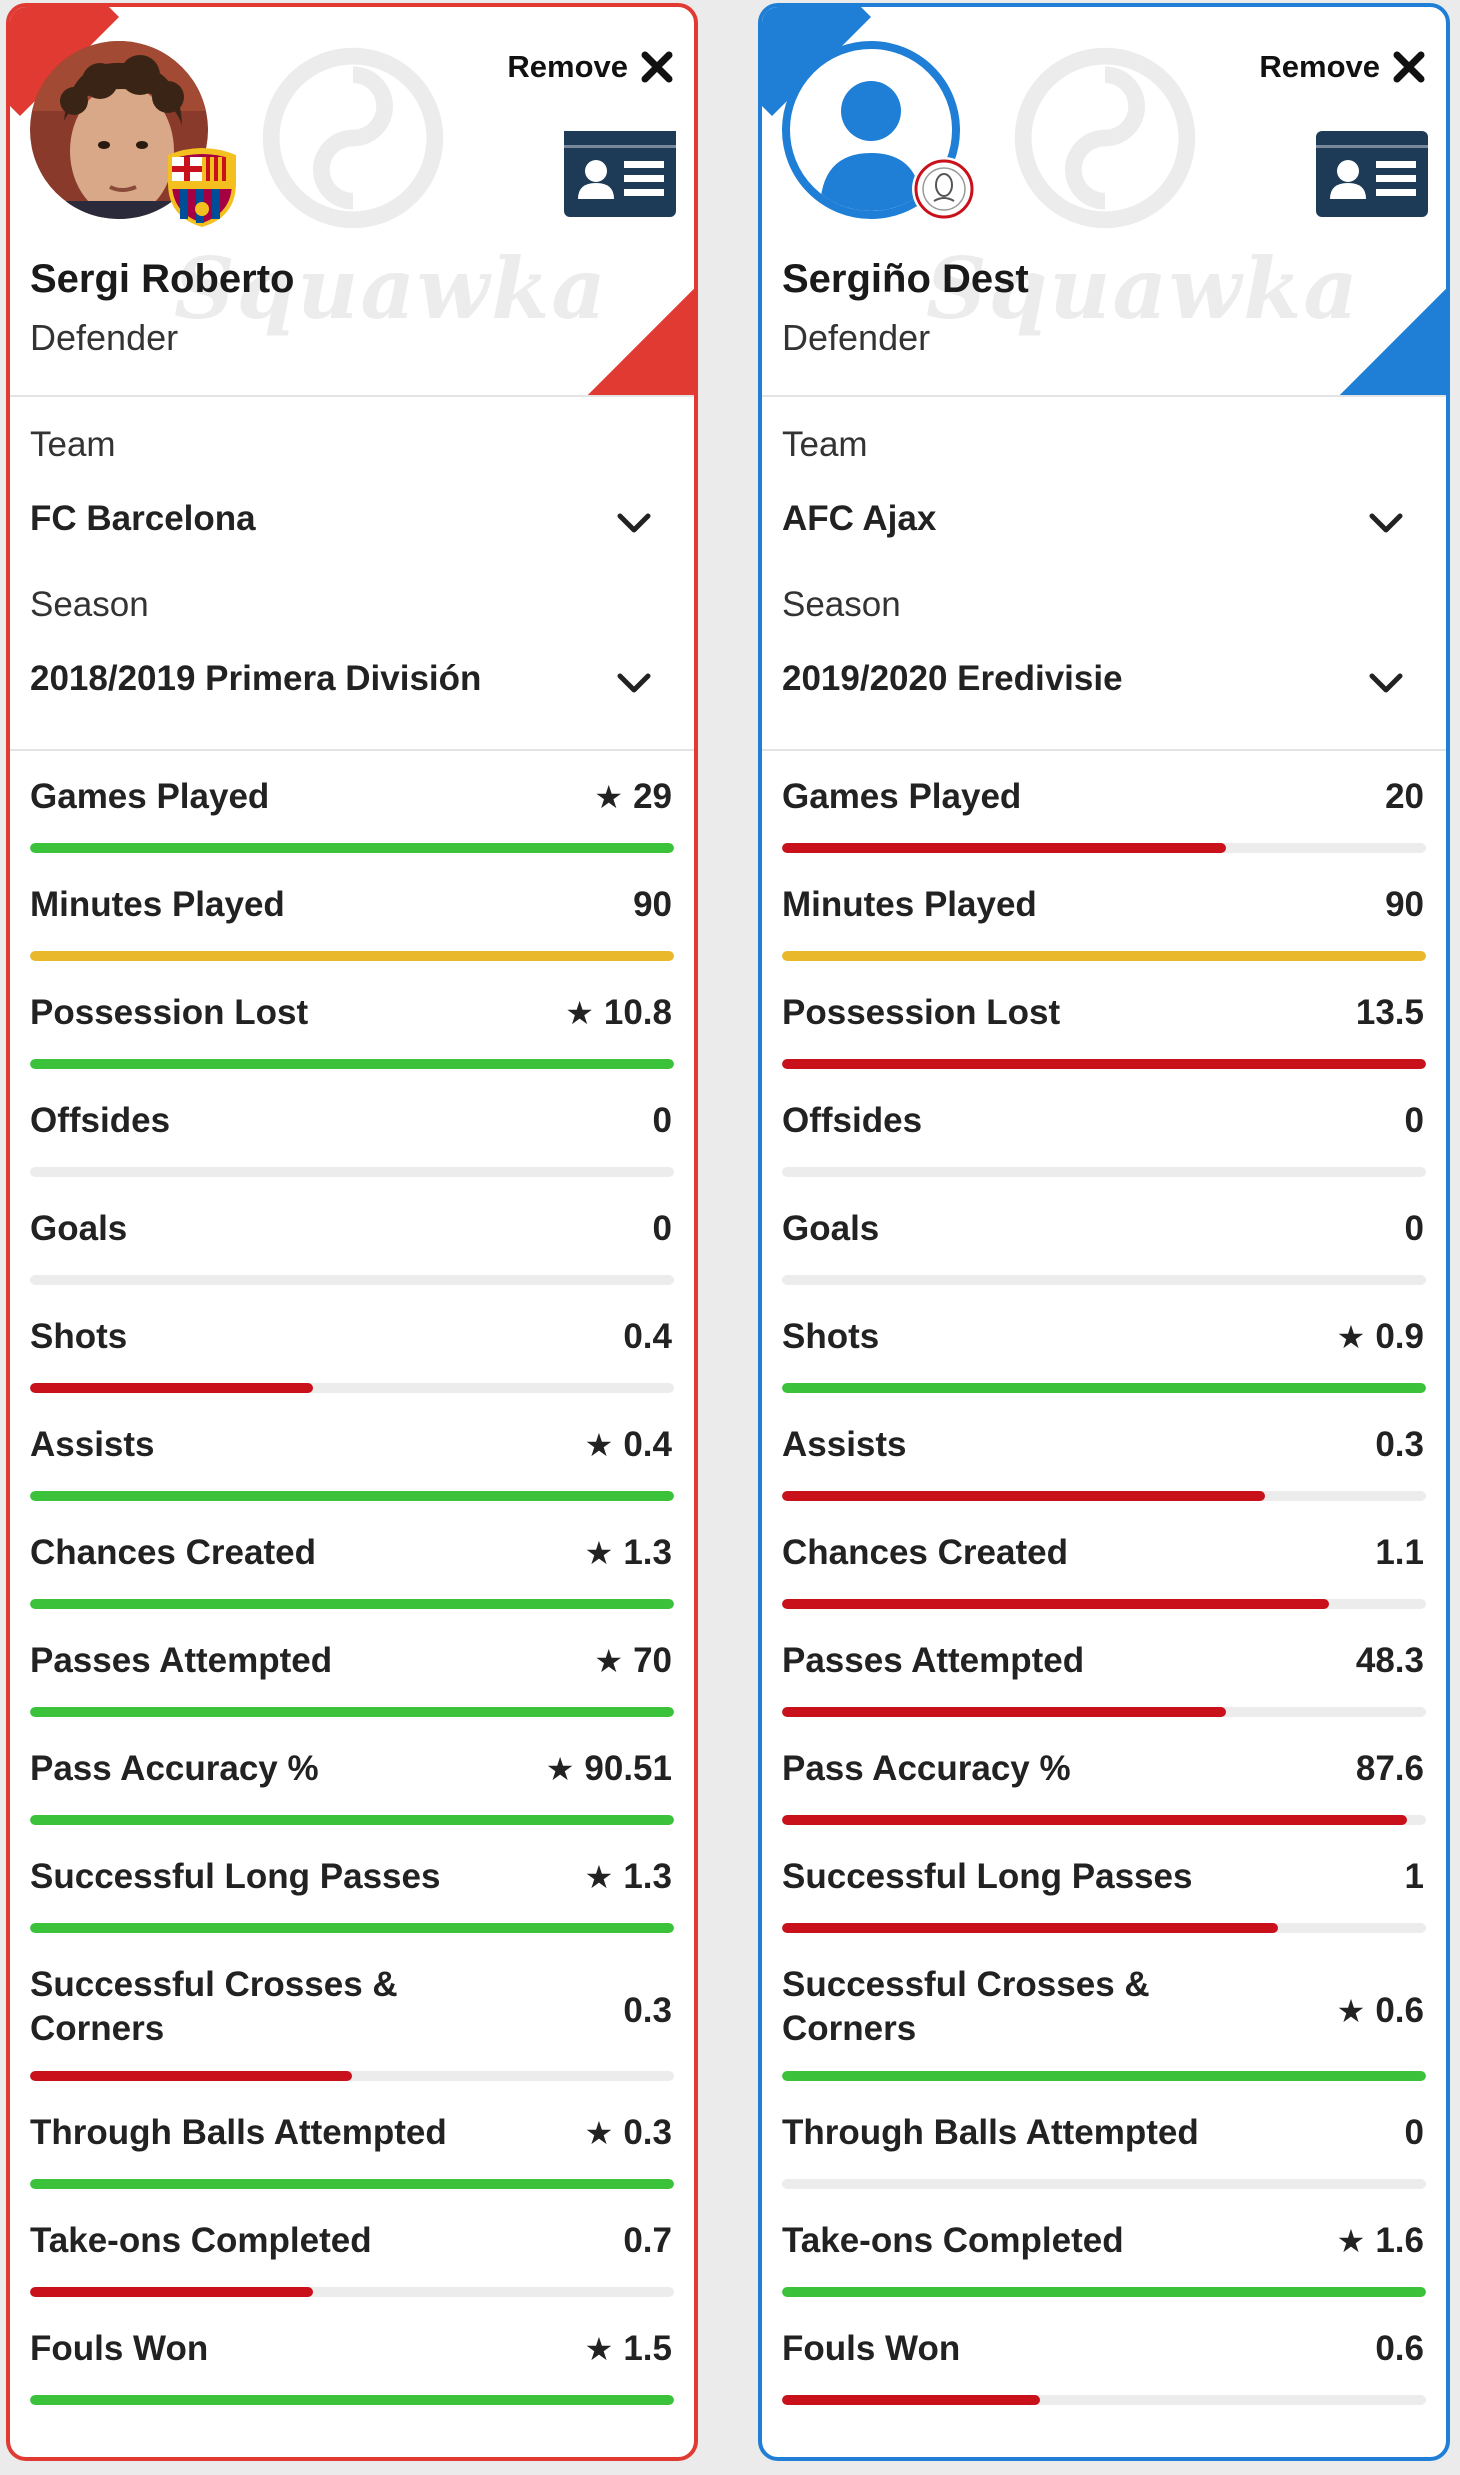  I want to click on stat-label: Fouls Won, so click(119, 2348).